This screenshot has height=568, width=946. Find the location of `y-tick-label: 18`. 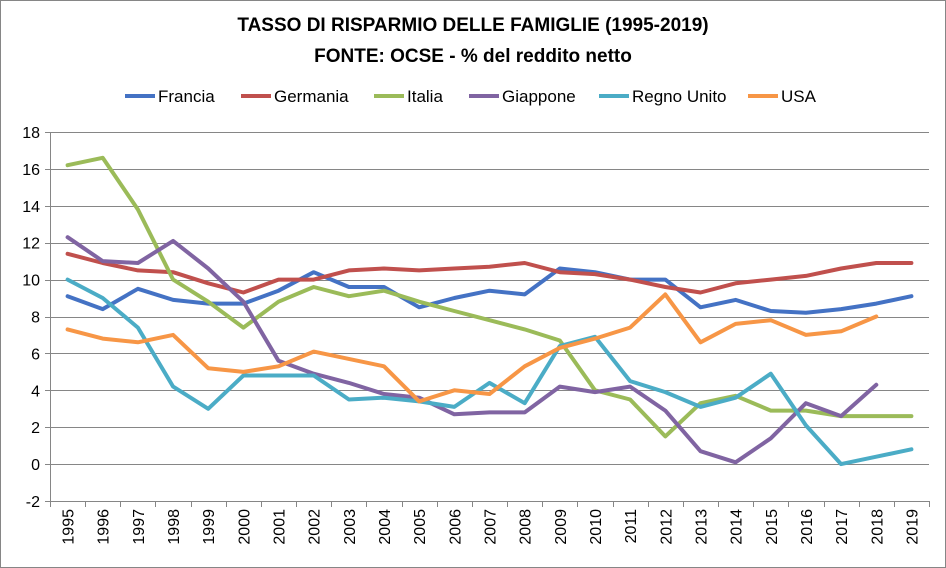

y-tick-label: 18 is located at coordinates (31, 133).